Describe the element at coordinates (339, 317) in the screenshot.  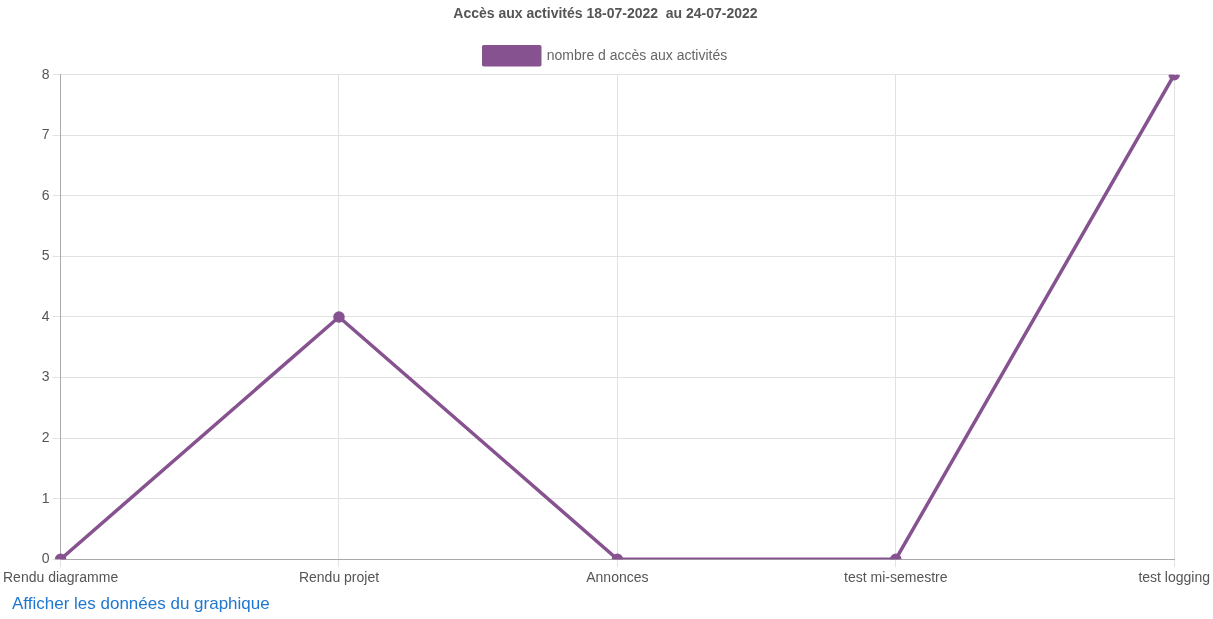
I see `point` at that location.